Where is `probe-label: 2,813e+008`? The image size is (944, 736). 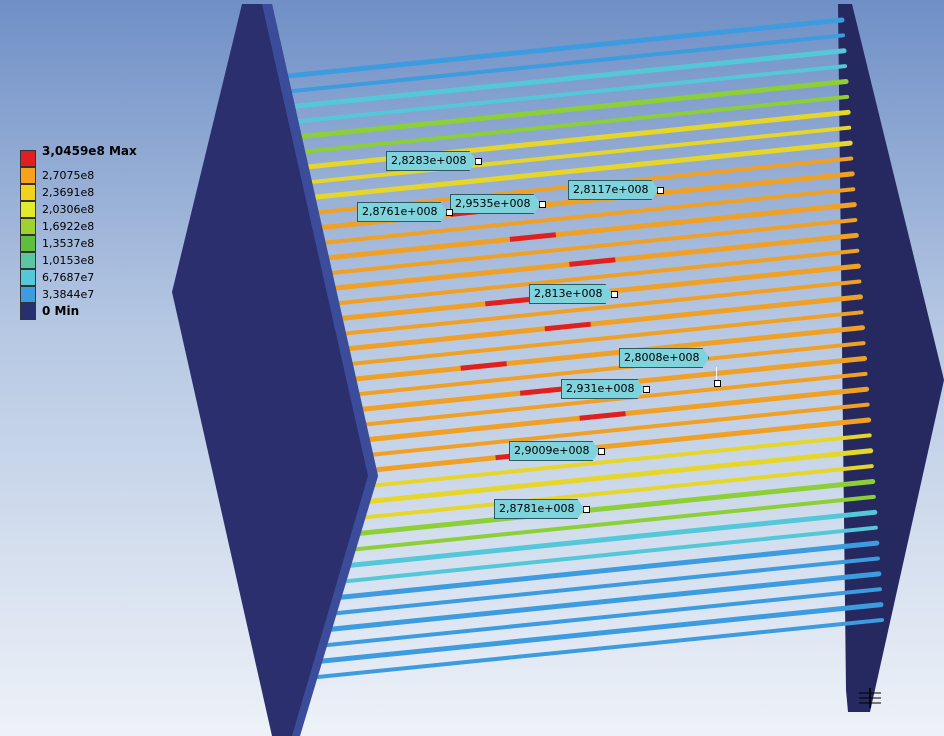 probe-label: 2,813e+008 is located at coordinates (574, 294).